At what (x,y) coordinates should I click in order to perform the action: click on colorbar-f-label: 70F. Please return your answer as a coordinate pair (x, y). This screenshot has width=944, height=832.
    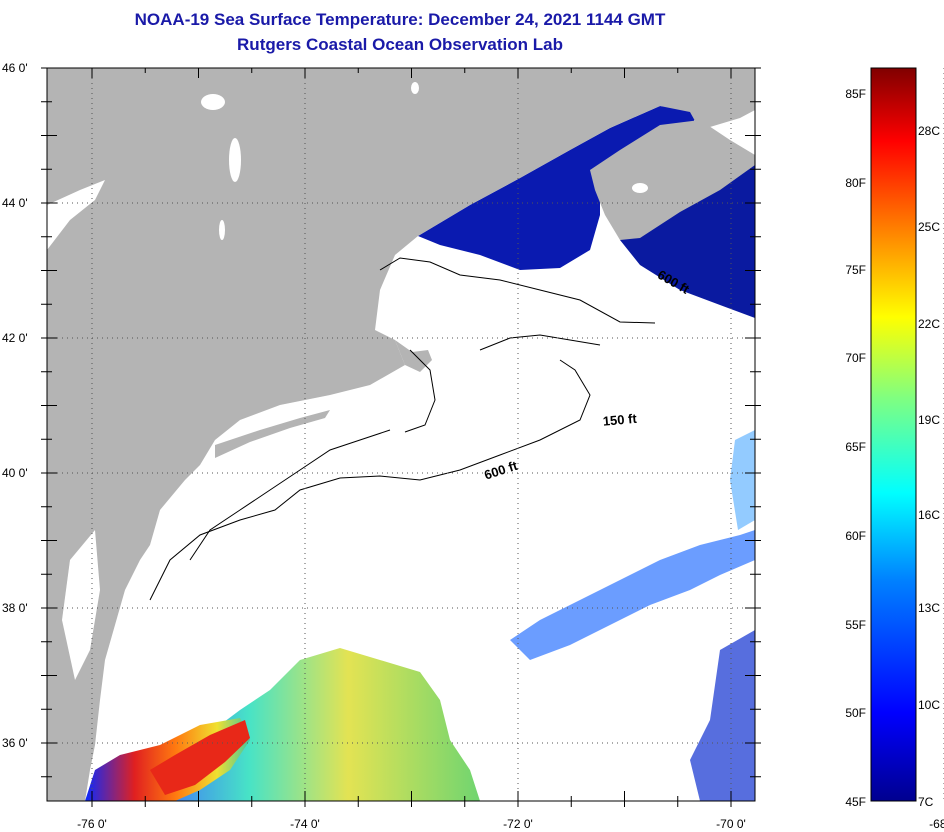
    Looking at the image, I should click on (855, 358).